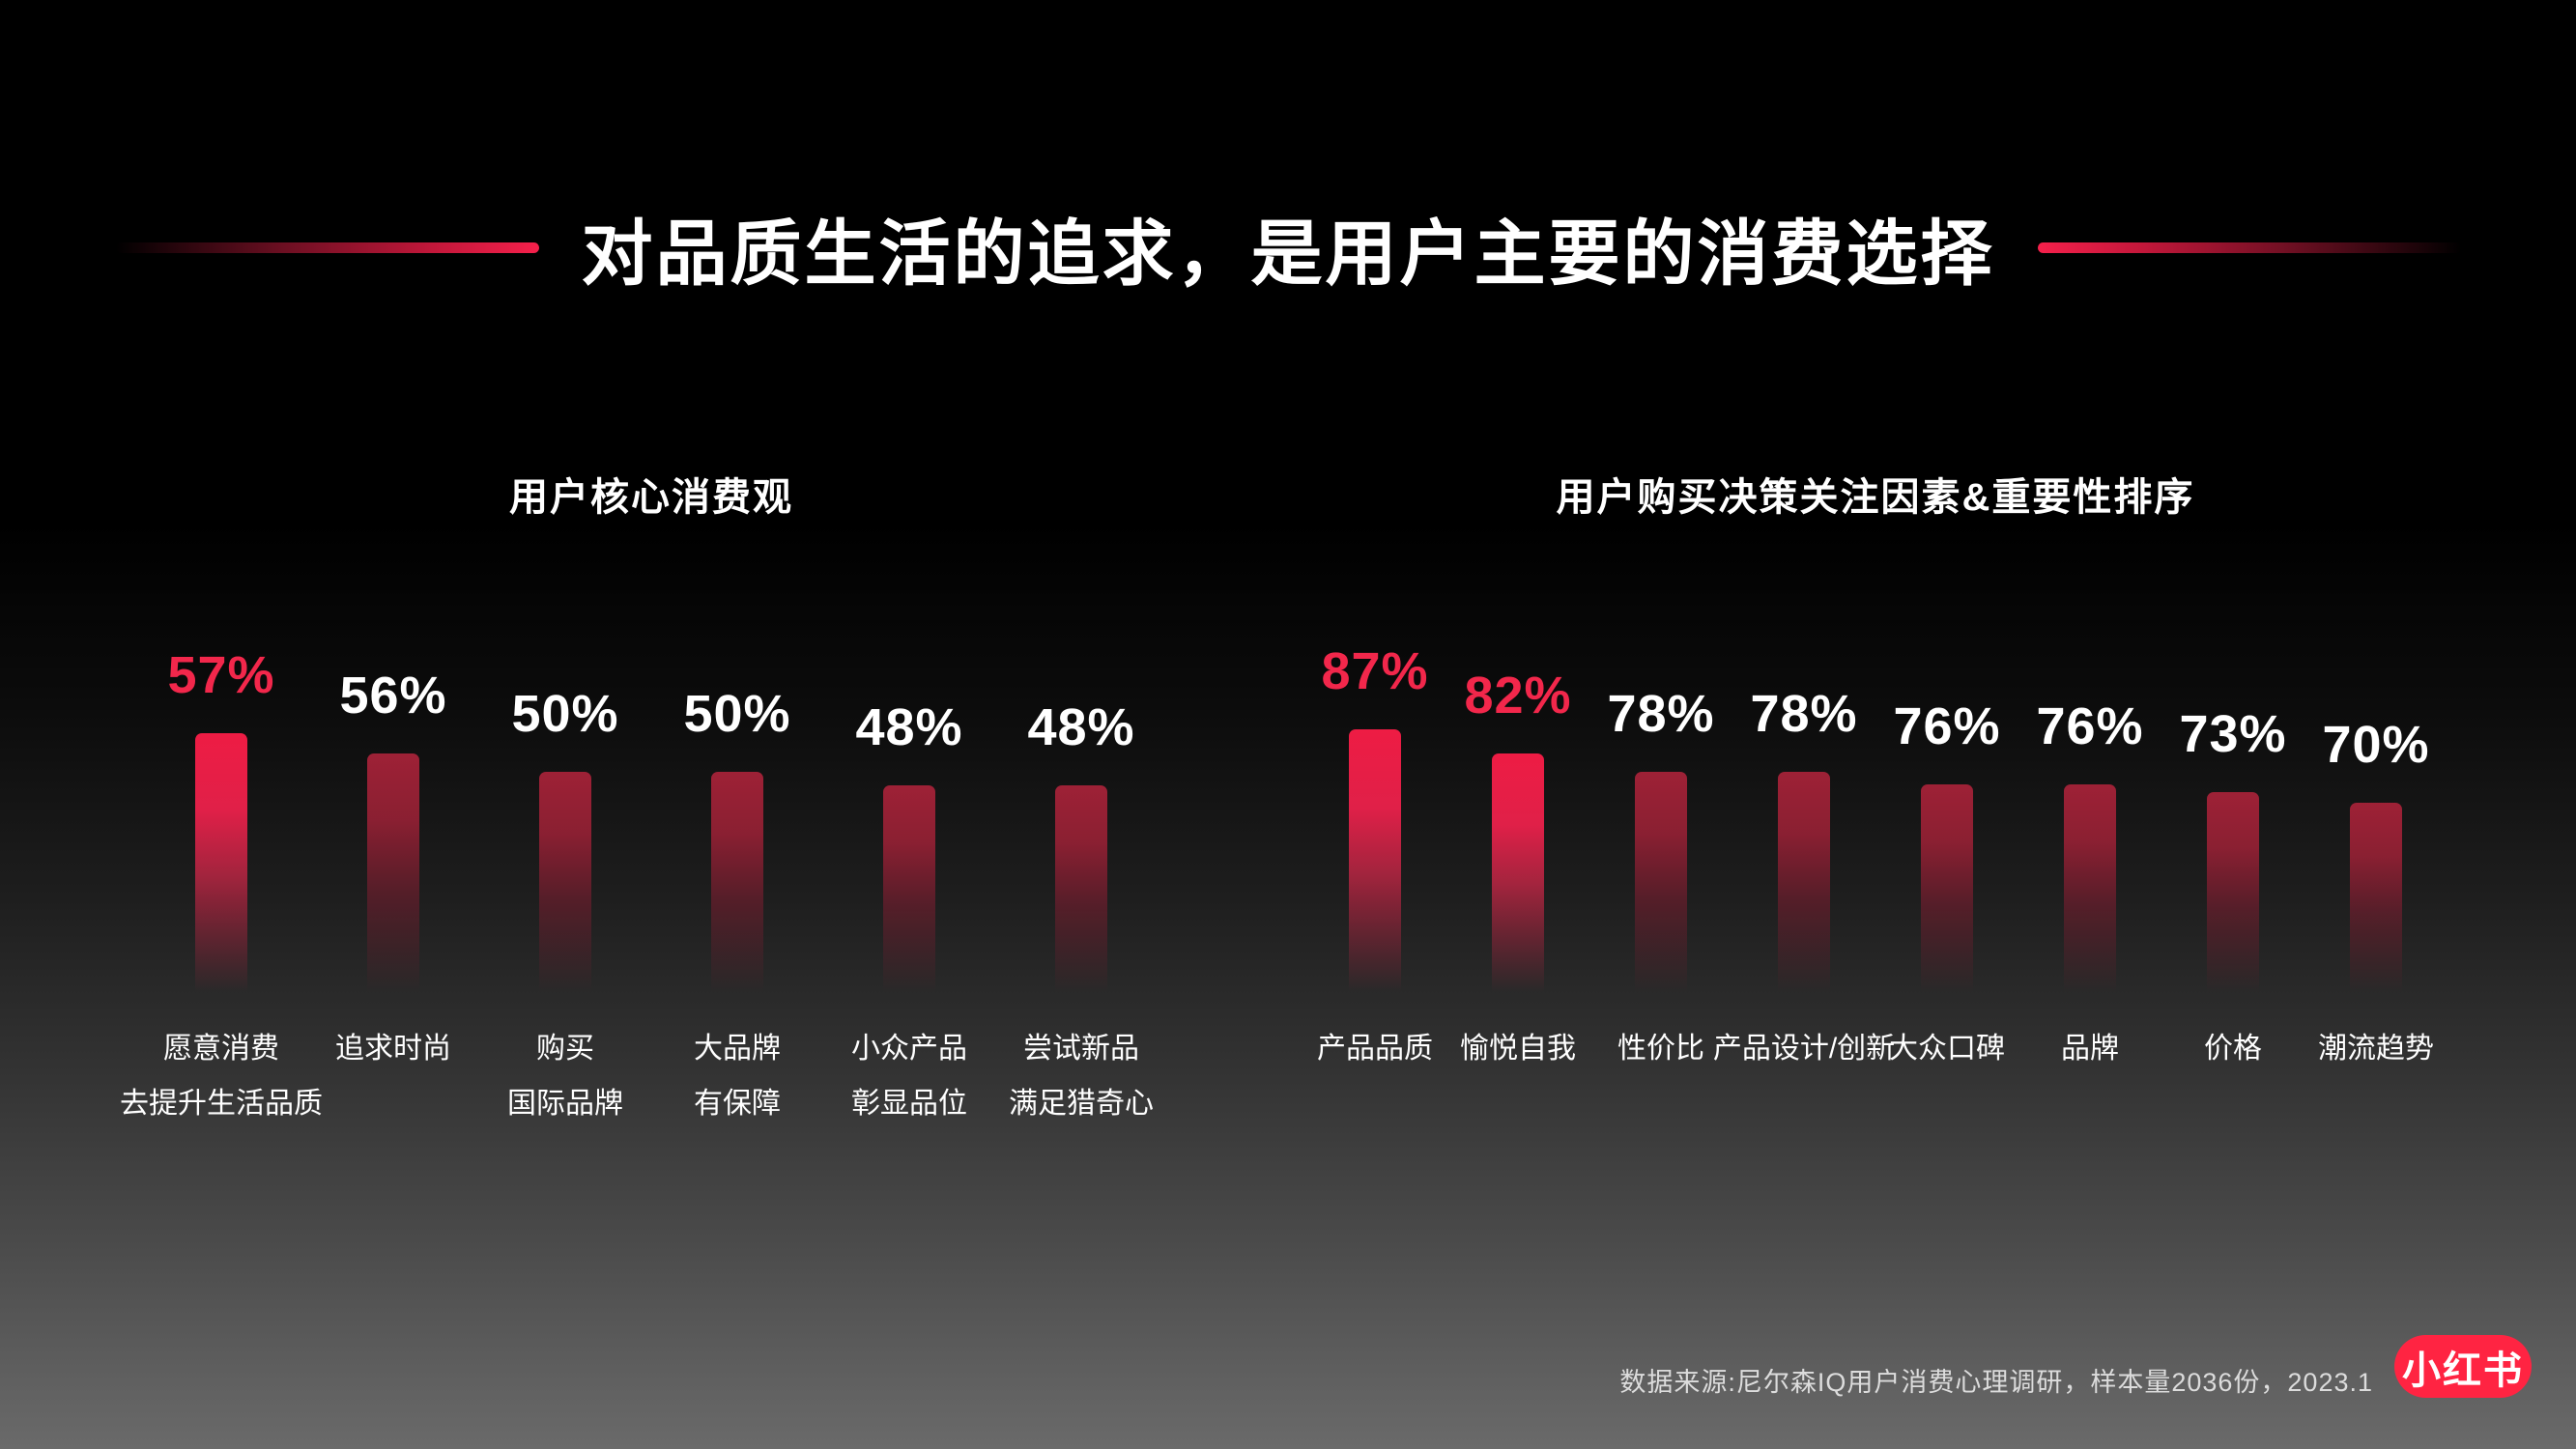 Image resolution: width=2576 pixels, height=1449 pixels. I want to click on bar-stack: 82%, so click(1518, 811).